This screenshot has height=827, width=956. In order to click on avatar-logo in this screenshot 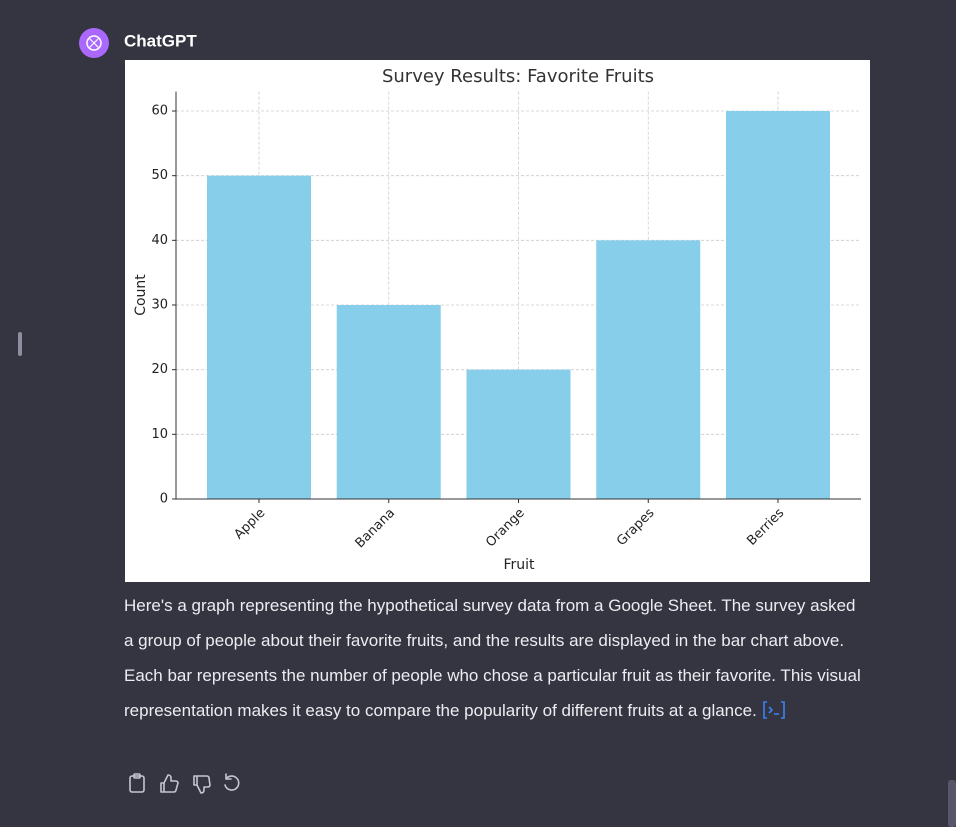, I will do `click(94, 43)`.